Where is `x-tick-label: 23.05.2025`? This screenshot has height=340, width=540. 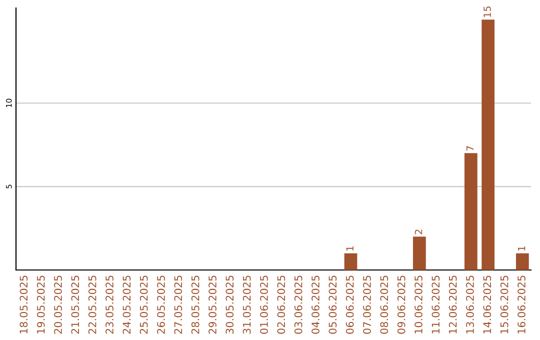
x-tick-label: 23.05.2025 is located at coordinates (110, 305).